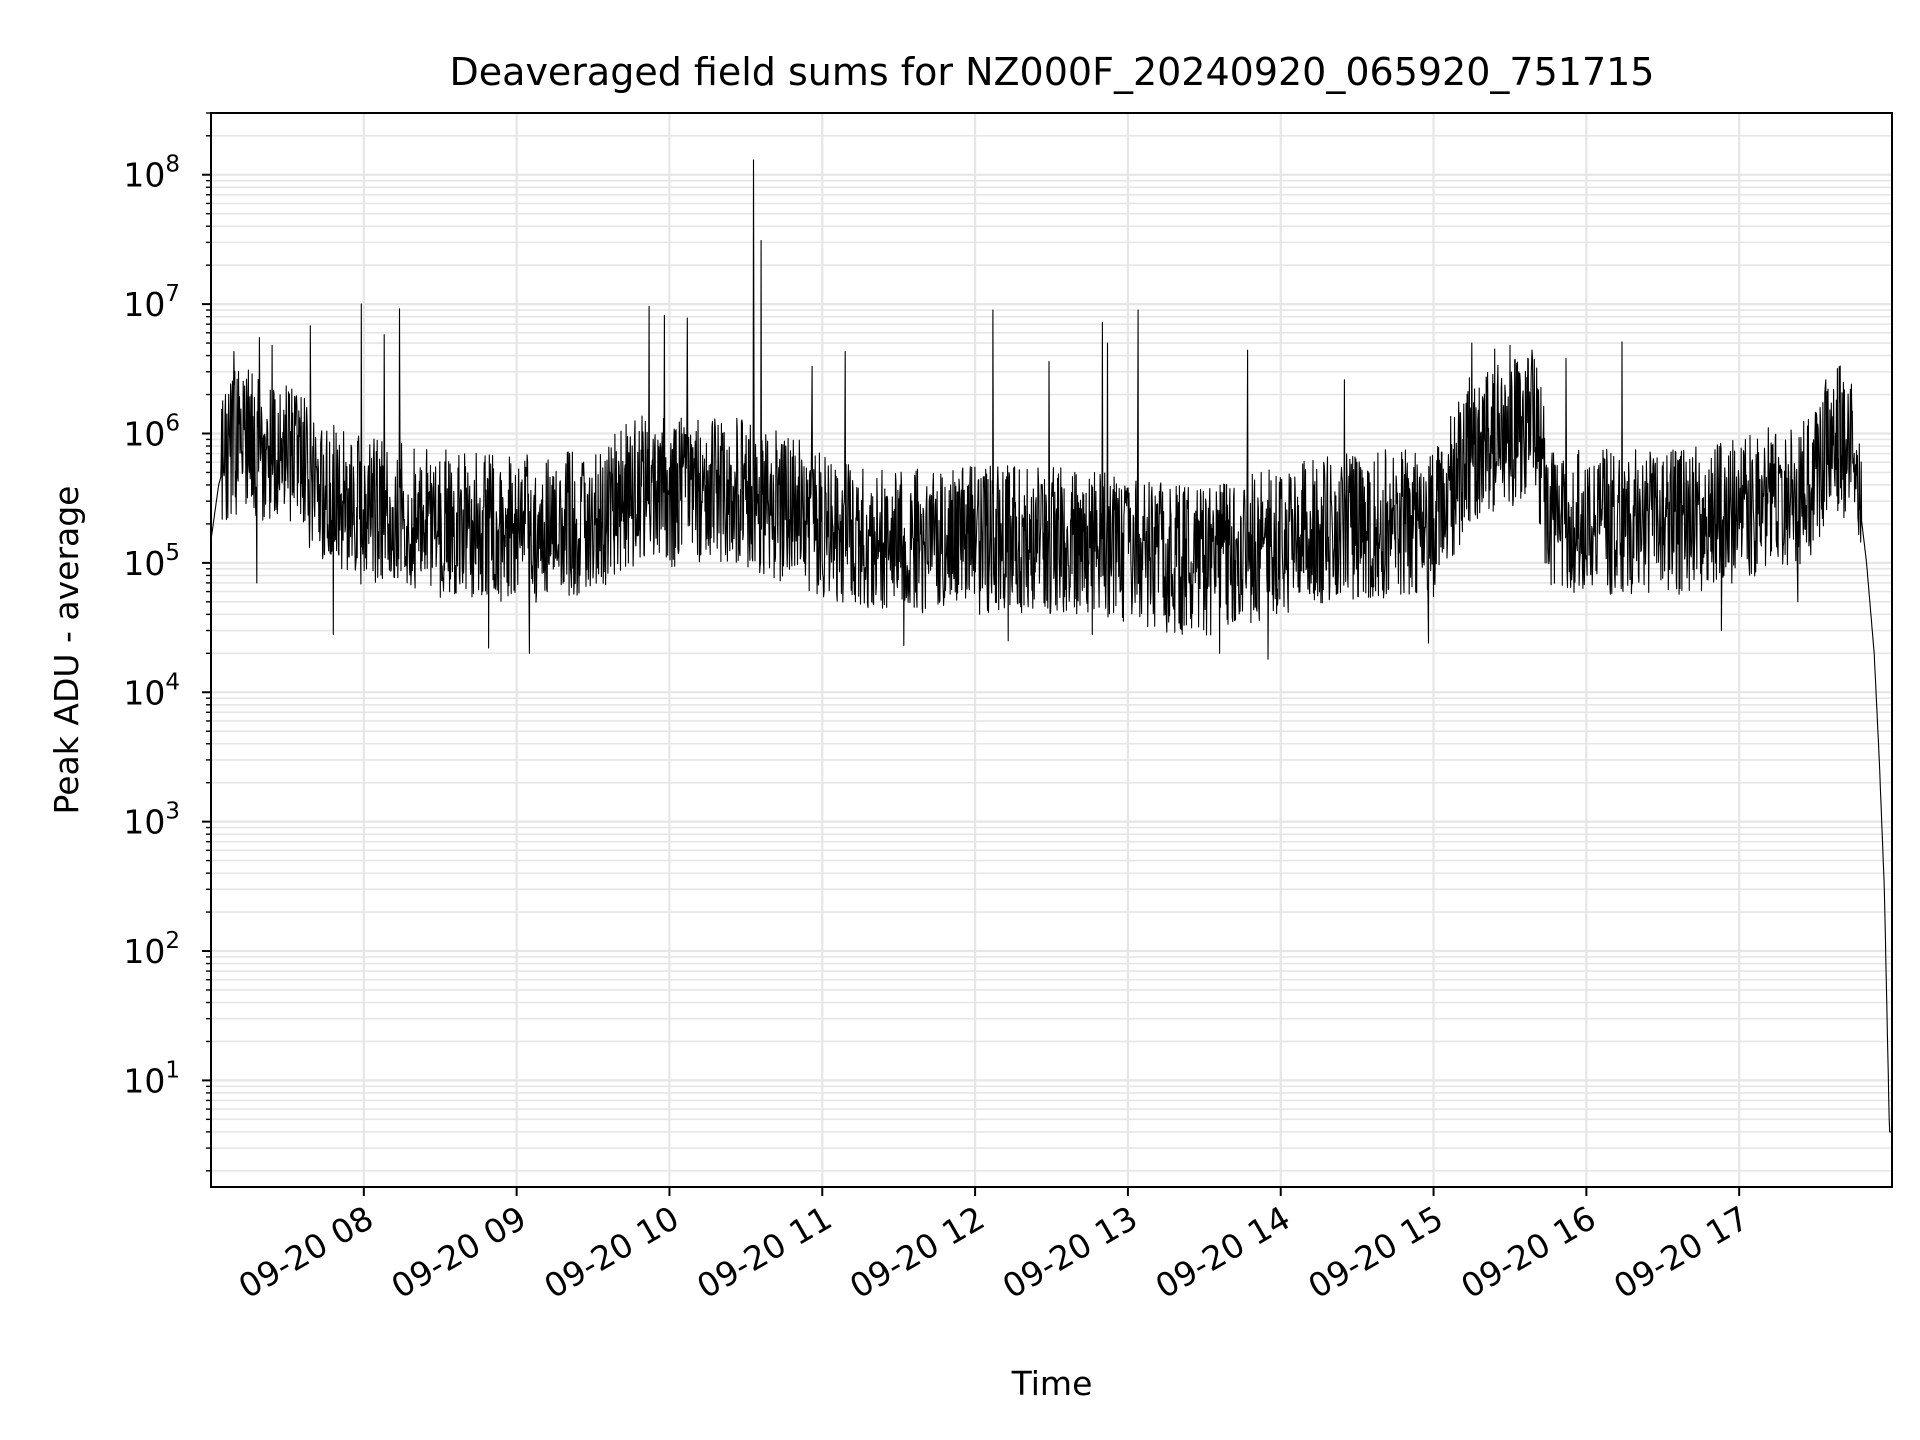 This screenshot has height=1440, width=1920. Describe the element at coordinates (1052, 1383) in the screenshot. I see `x-axis-label: Time` at that location.